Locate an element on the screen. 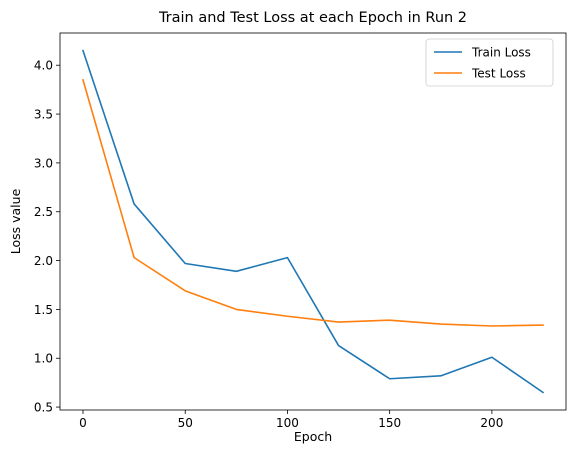 The height and width of the screenshot is (455, 567). y-tick-label: 1.0 is located at coordinates (43, 359).